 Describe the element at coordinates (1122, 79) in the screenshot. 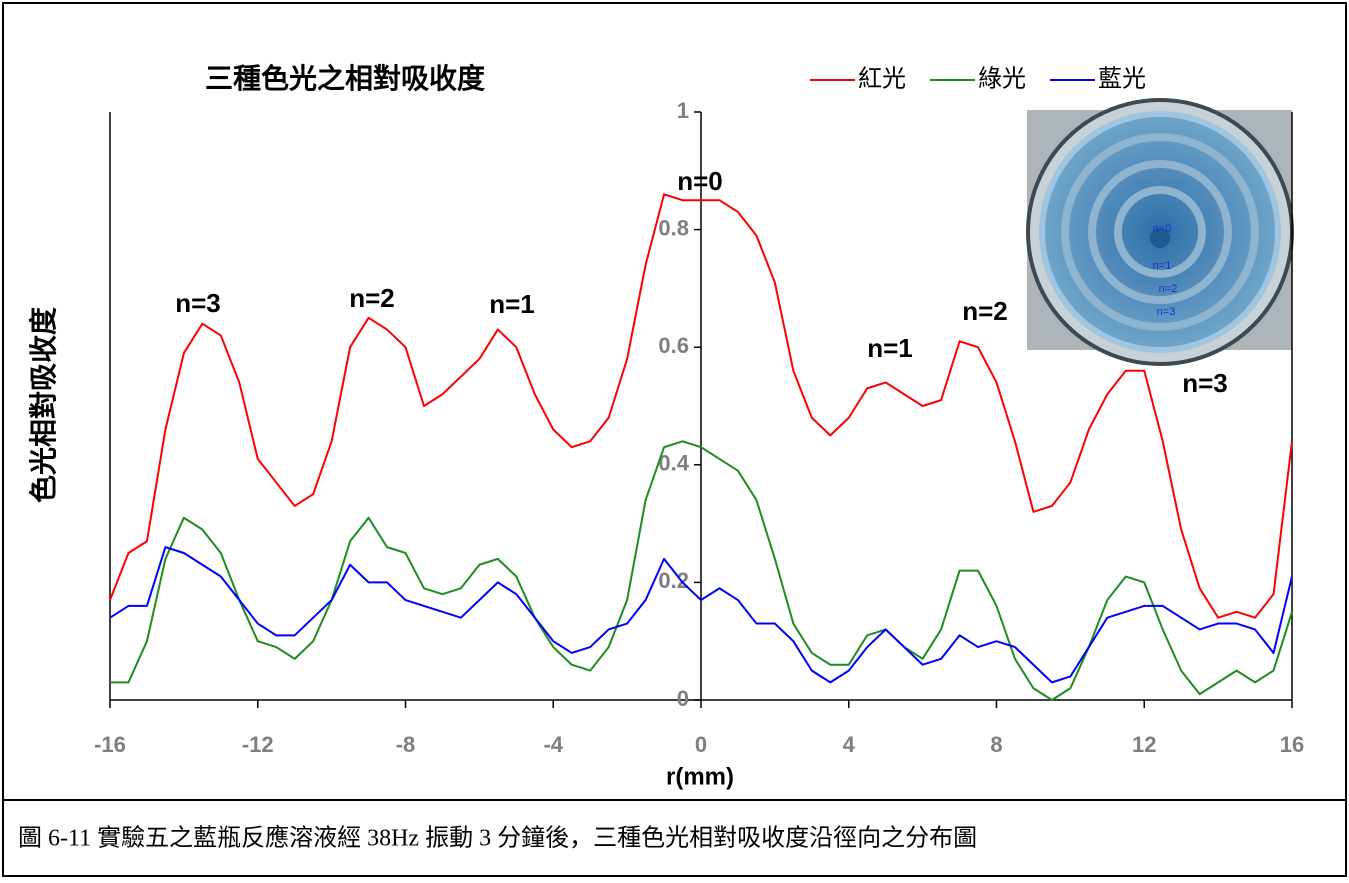

I see `legend-label: 藍光` at that location.